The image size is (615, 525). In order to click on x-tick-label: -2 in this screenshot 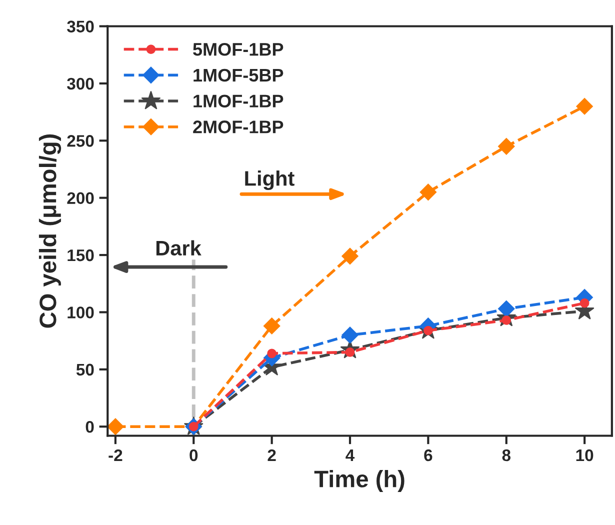, I will do `click(115, 455)`.